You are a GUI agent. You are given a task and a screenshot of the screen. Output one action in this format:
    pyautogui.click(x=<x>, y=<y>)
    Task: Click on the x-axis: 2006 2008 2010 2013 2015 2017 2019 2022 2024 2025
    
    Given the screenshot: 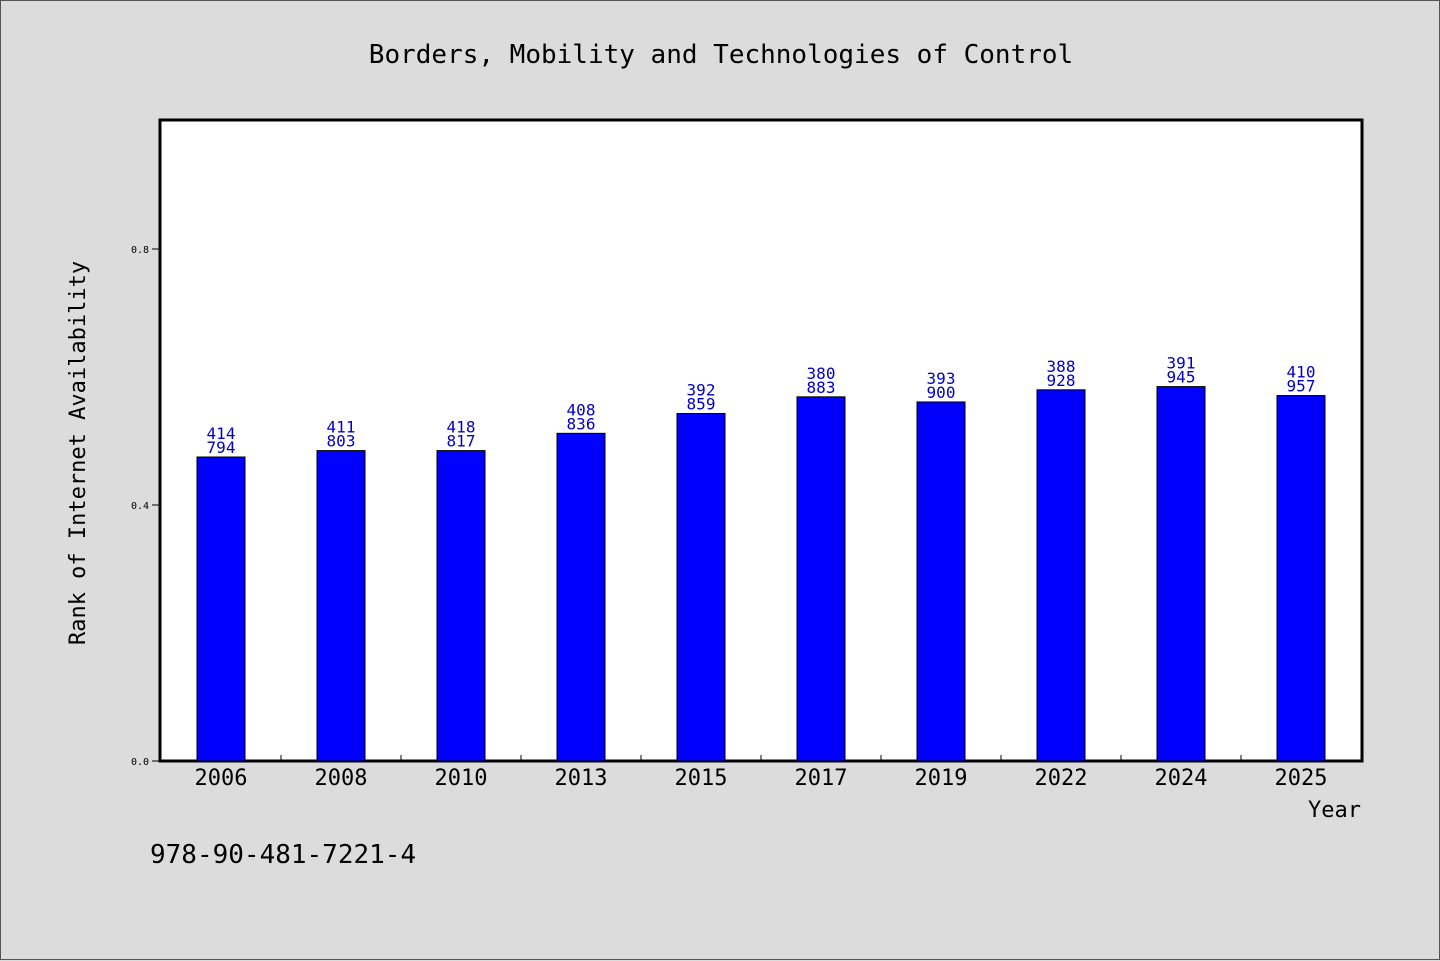 What is the action you would take?
    pyautogui.click(x=761, y=773)
    